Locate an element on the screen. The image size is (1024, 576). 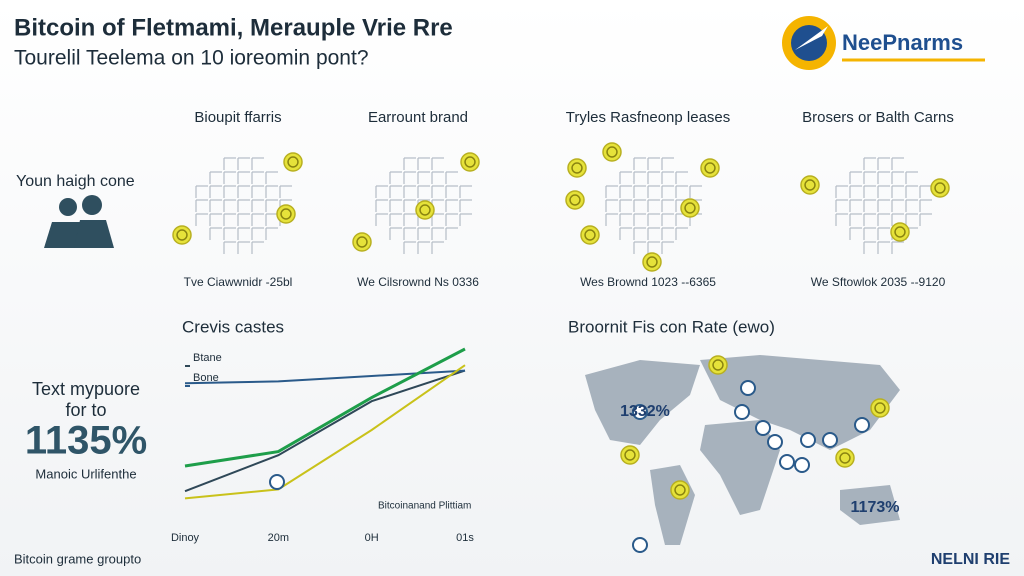
x-tick-label: 20m is located at coordinates (278, 538).